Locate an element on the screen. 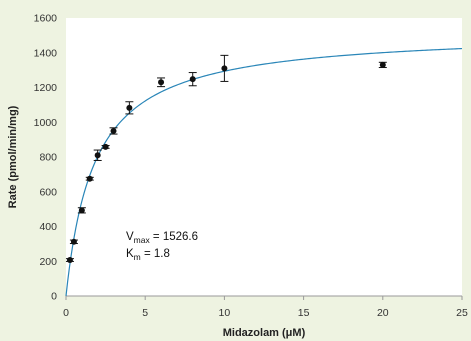 This screenshot has height=341, width=471. km-symbol: K is located at coordinates (130, 254).